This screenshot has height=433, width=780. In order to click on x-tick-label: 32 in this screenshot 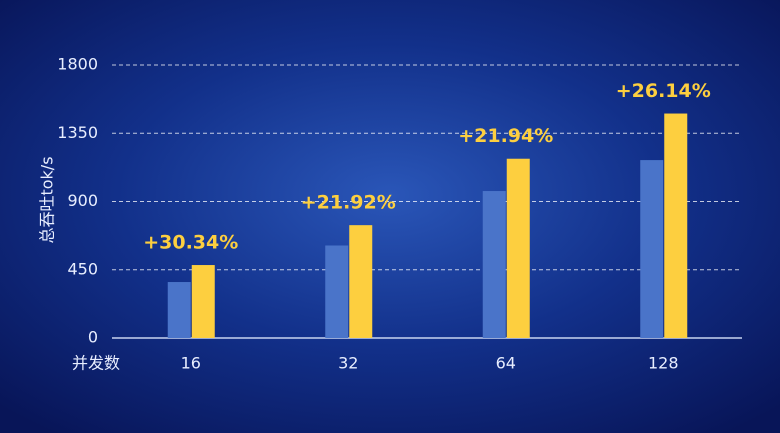, I will do `click(348, 363)`.